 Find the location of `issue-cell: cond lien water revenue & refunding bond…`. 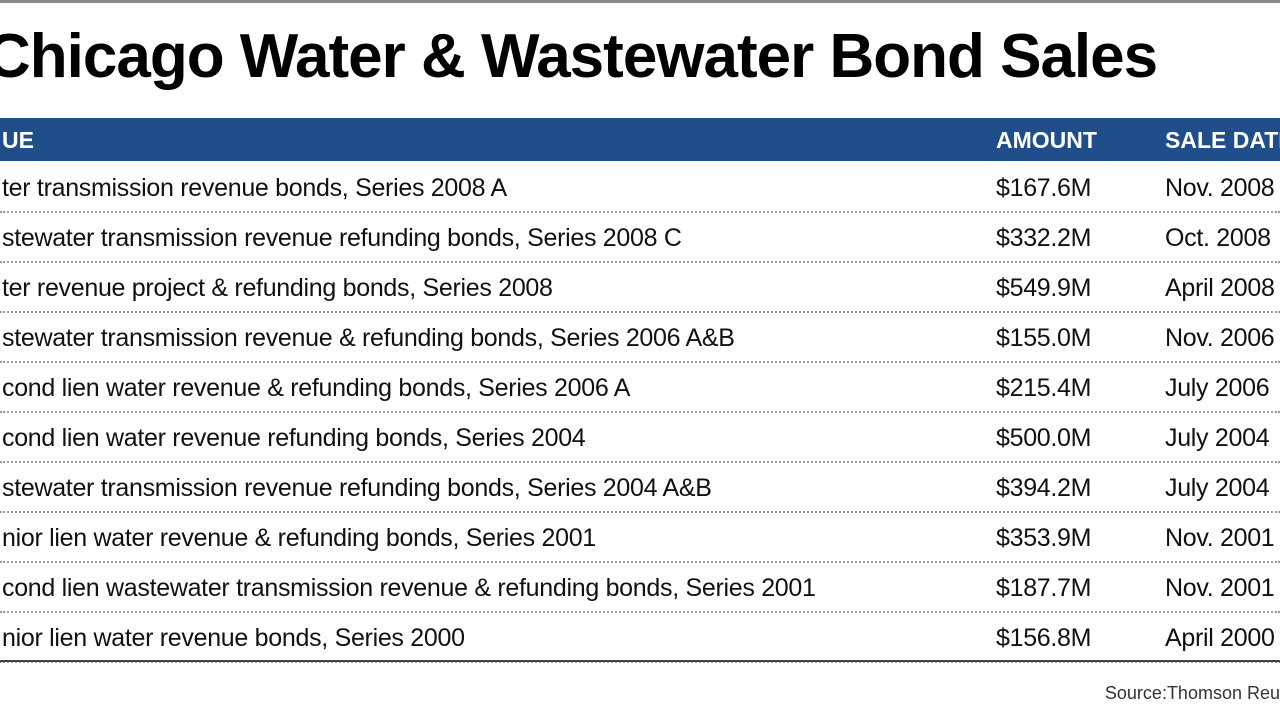

issue-cell: cond lien water revenue & refunding bond… is located at coordinates (316, 388).